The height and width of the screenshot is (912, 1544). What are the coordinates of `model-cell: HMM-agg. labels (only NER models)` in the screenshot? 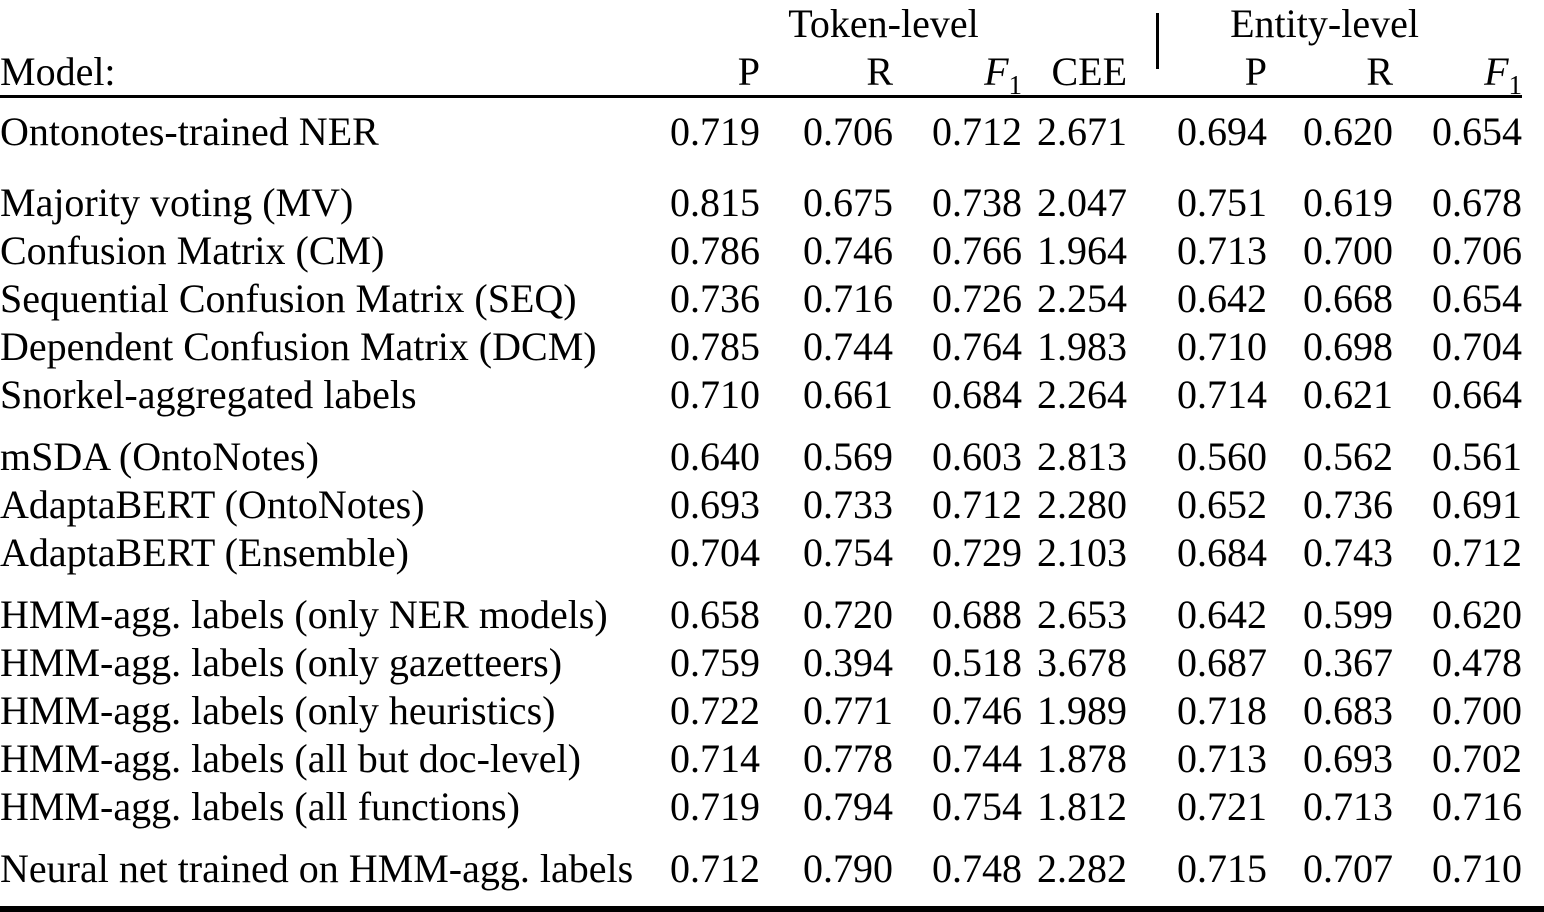 It's located at (304, 614).